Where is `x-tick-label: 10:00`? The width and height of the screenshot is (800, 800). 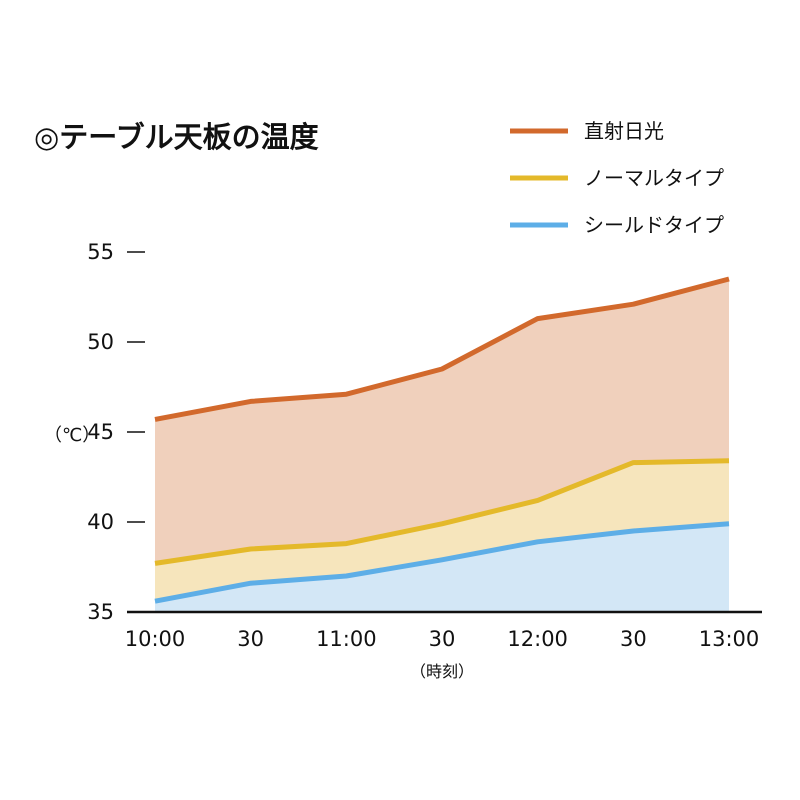 x-tick-label: 10:00 is located at coordinates (155, 639).